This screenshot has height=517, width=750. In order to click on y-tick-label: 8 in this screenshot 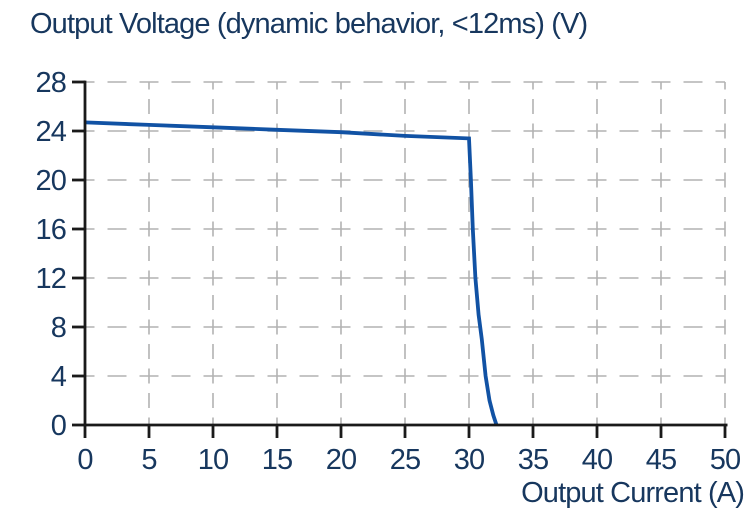, I will do `click(58, 328)`.